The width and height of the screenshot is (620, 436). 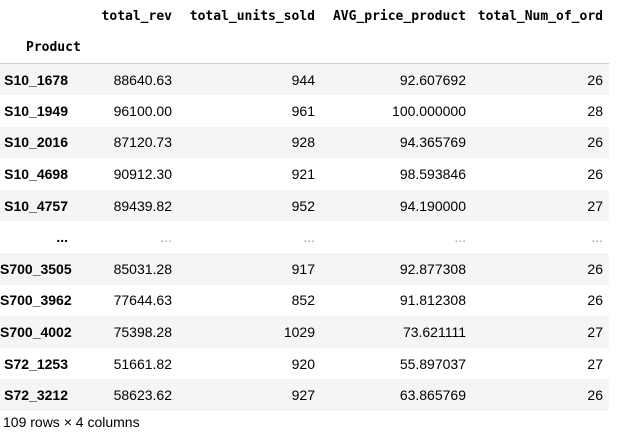 What do you see at coordinates (142, 79) in the screenshot?
I see `table-cell: 88640.63` at bounding box center [142, 79].